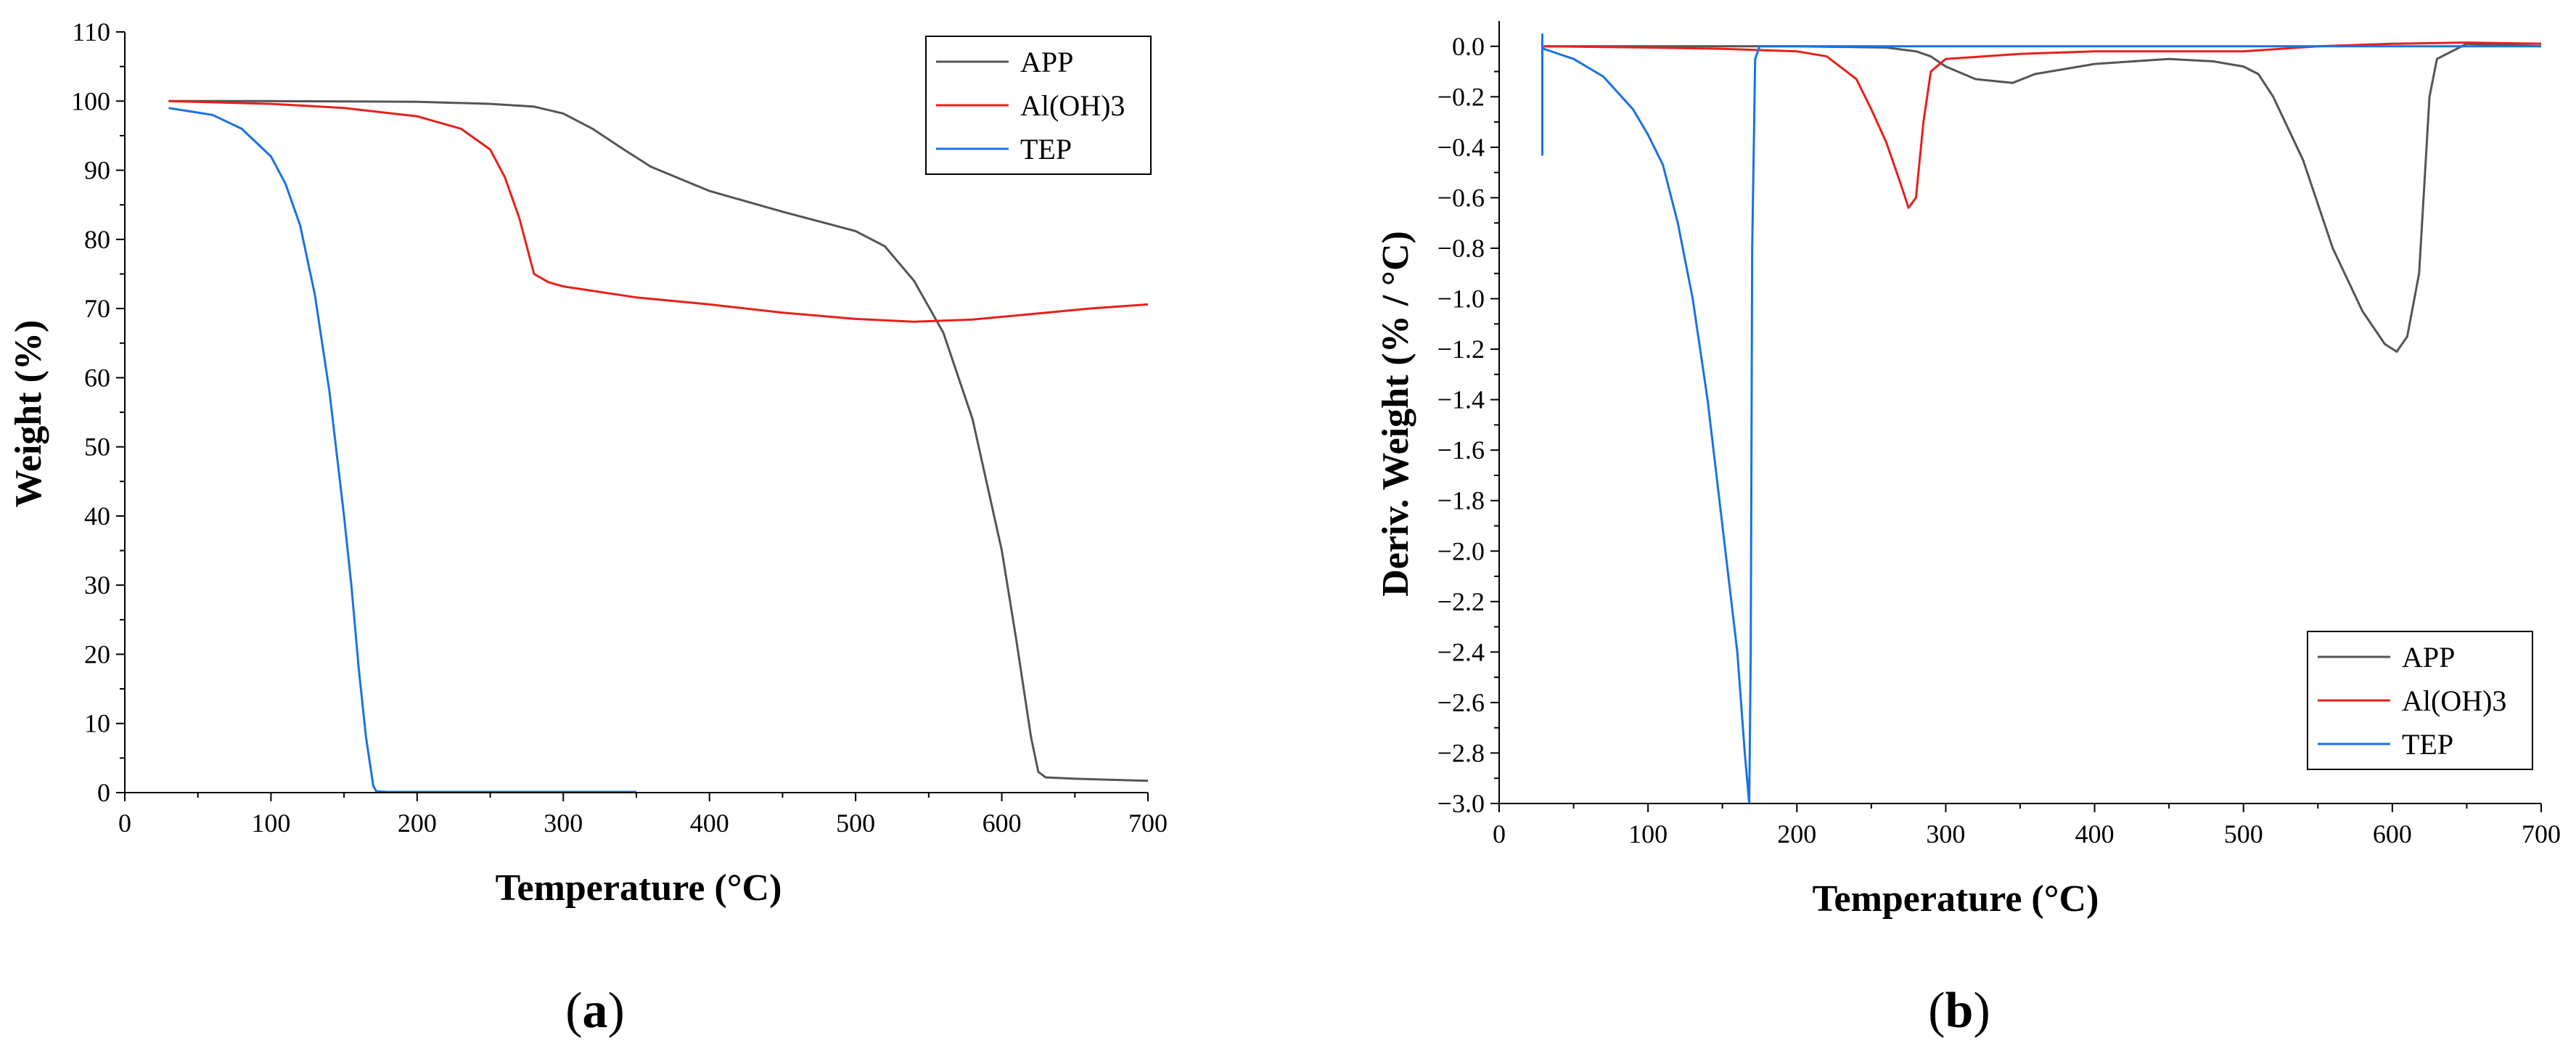 Image resolution: width=2576 pixels, height=1051 pixels. I want to click on panel-a-y-tick-label: 20, so click(97, 653).